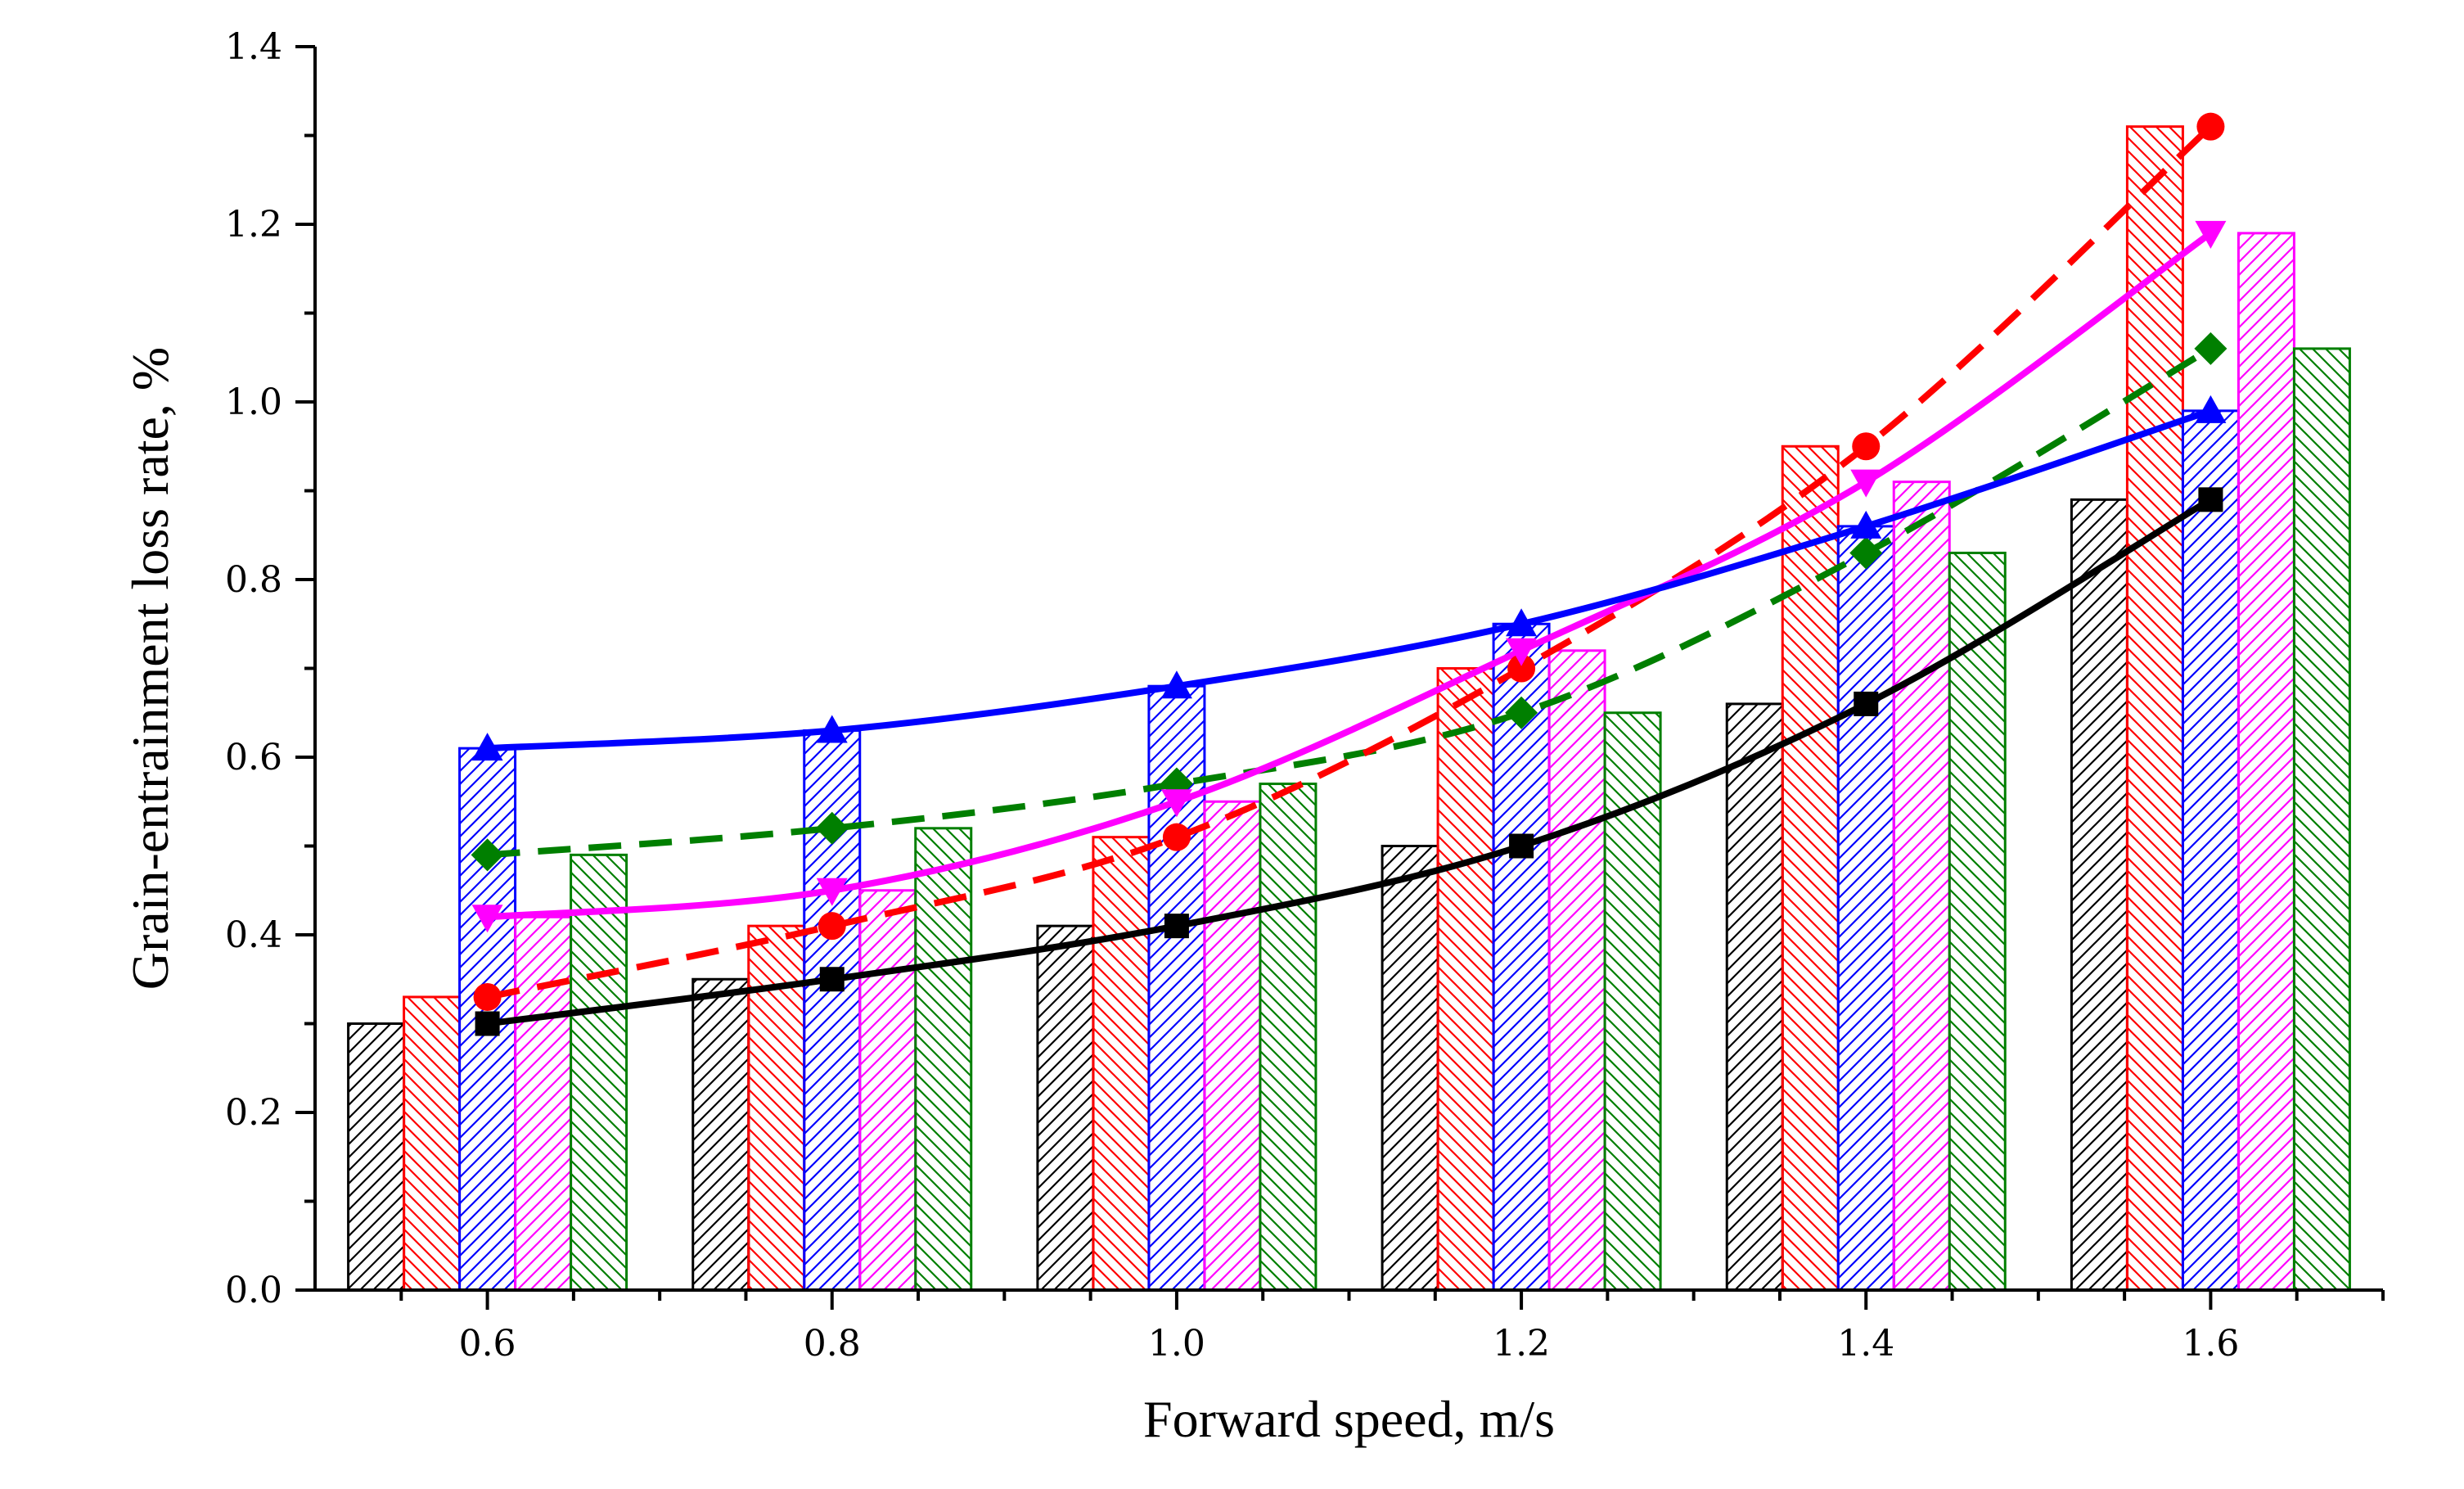  What do you see at coordinates (2266, 762) in the screenshot?
I see `bar-magenta-1.6` at bounding box center [2266, 762].